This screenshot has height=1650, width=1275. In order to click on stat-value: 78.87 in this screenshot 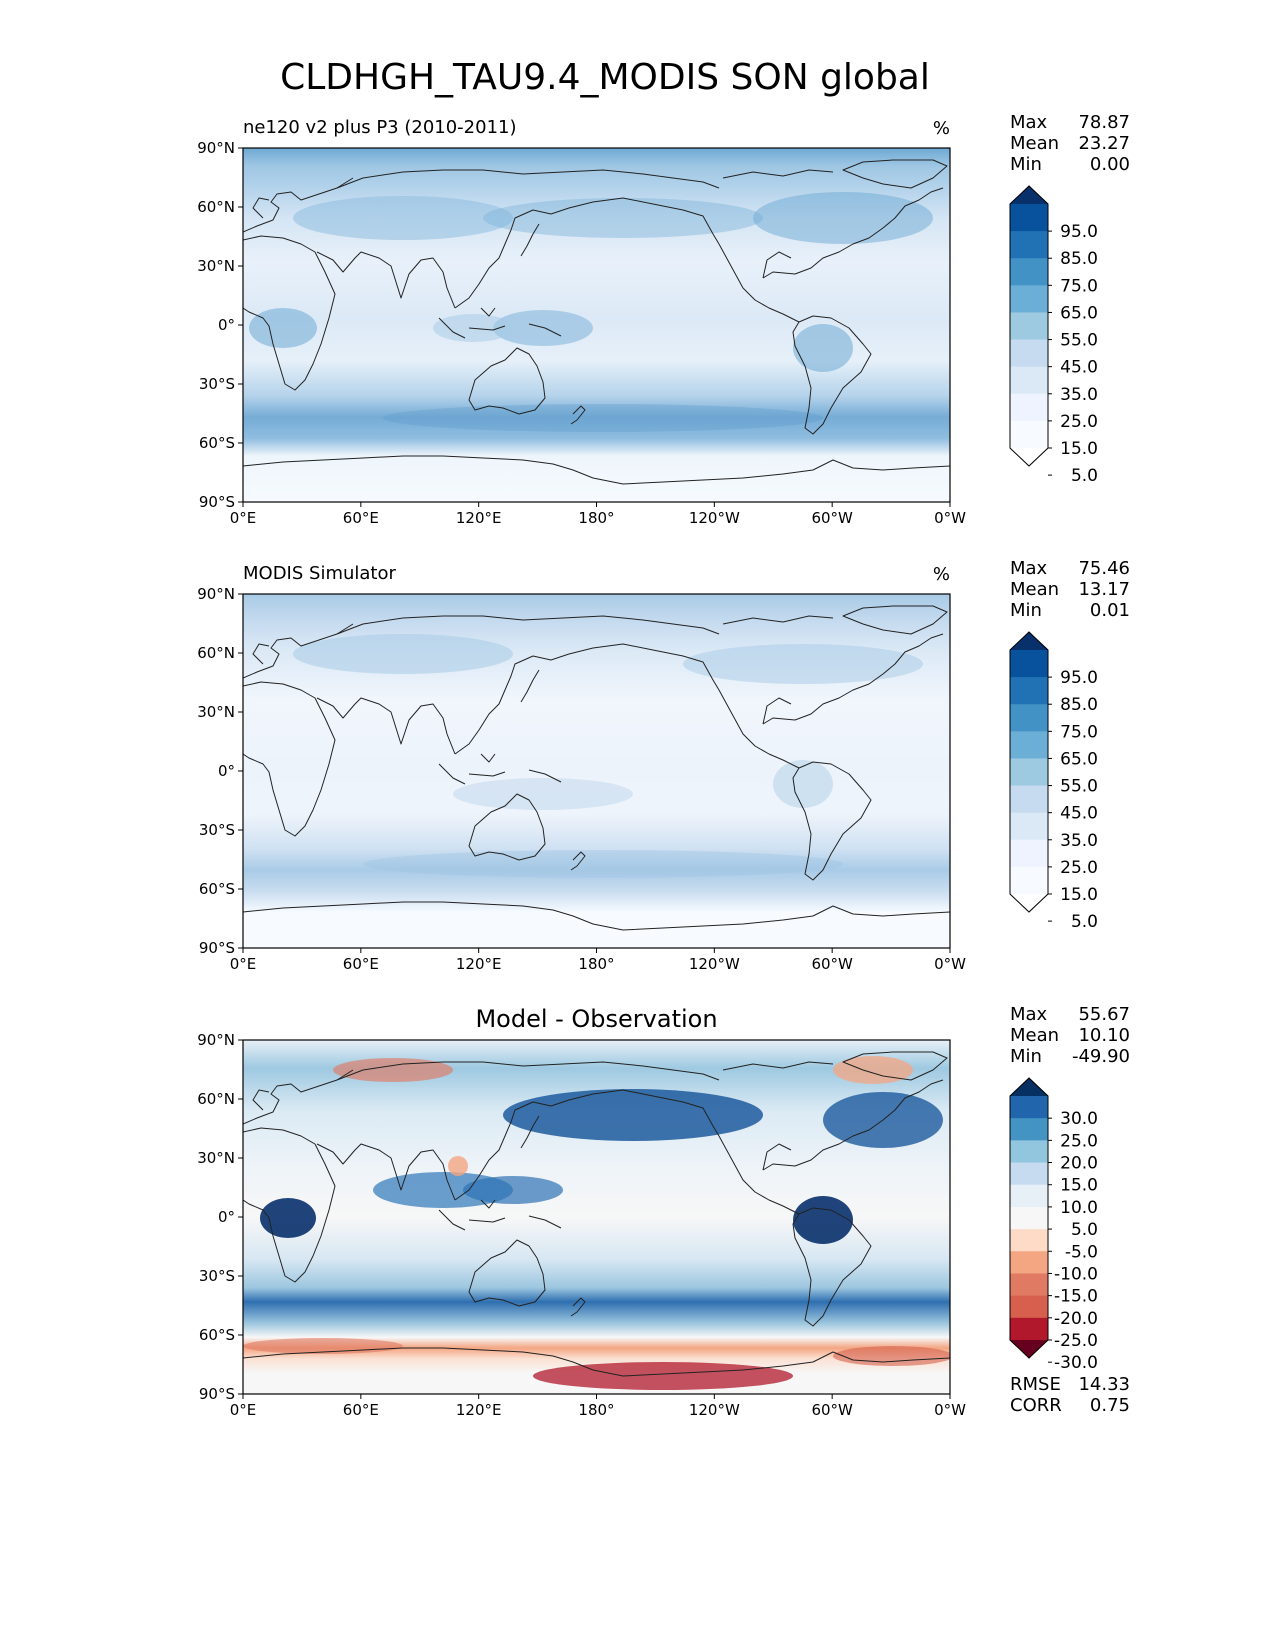, I will do `click(1104, 122)`.